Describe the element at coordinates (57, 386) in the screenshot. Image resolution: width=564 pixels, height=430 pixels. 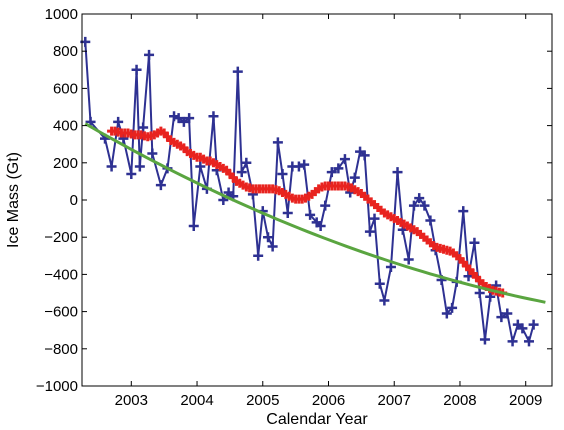
I see `y-tick-label: −1000` at that location.